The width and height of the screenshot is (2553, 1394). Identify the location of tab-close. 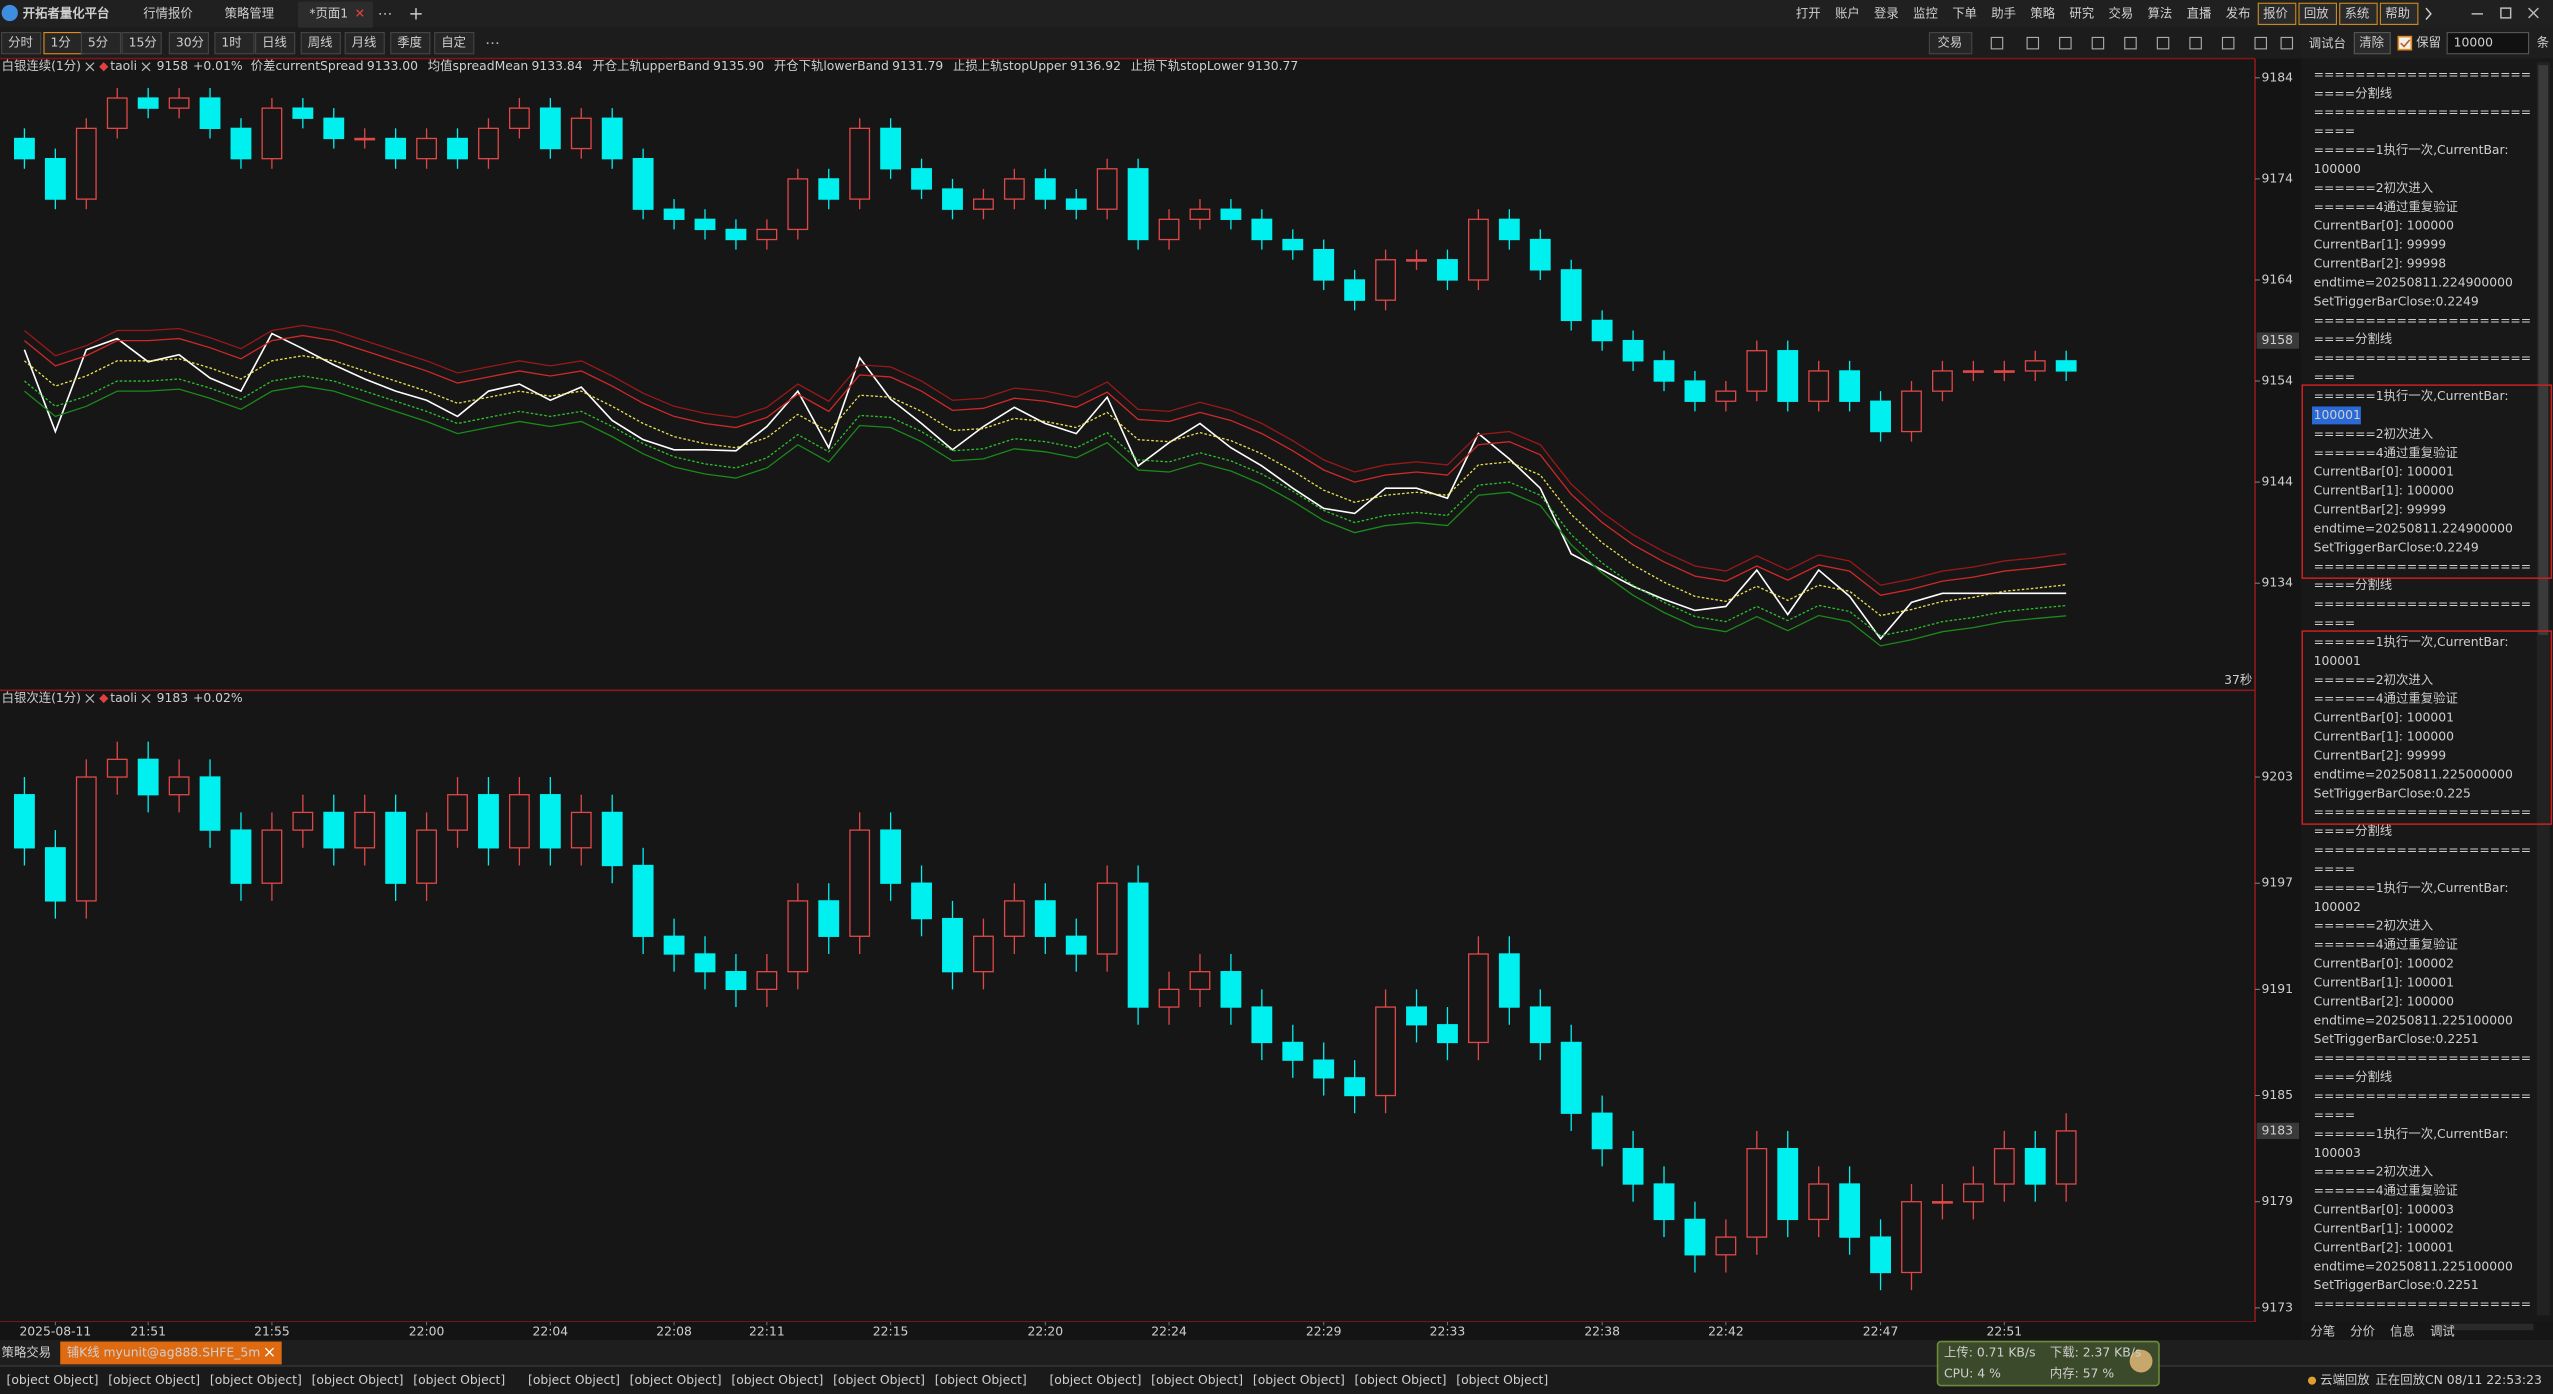
(269, 1352).